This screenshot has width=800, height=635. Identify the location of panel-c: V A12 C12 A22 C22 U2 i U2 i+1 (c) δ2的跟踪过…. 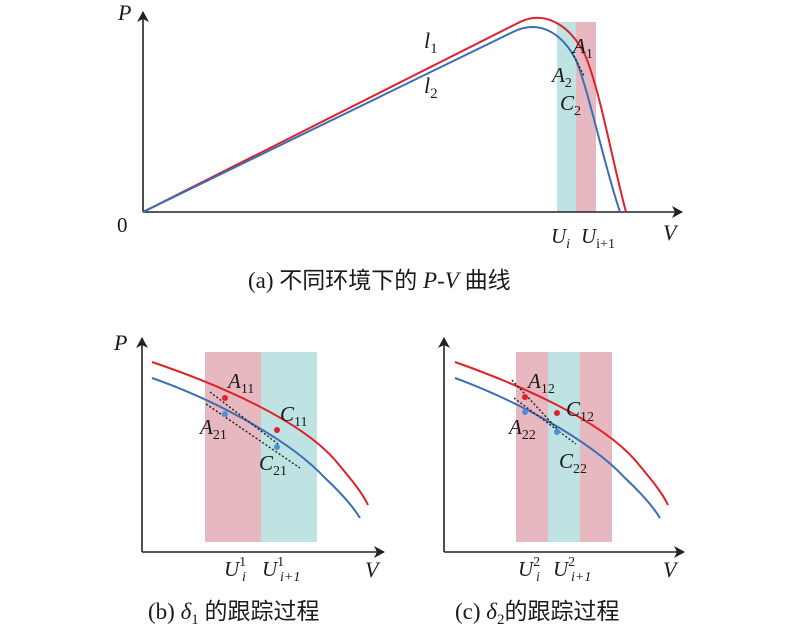
(561, 482).